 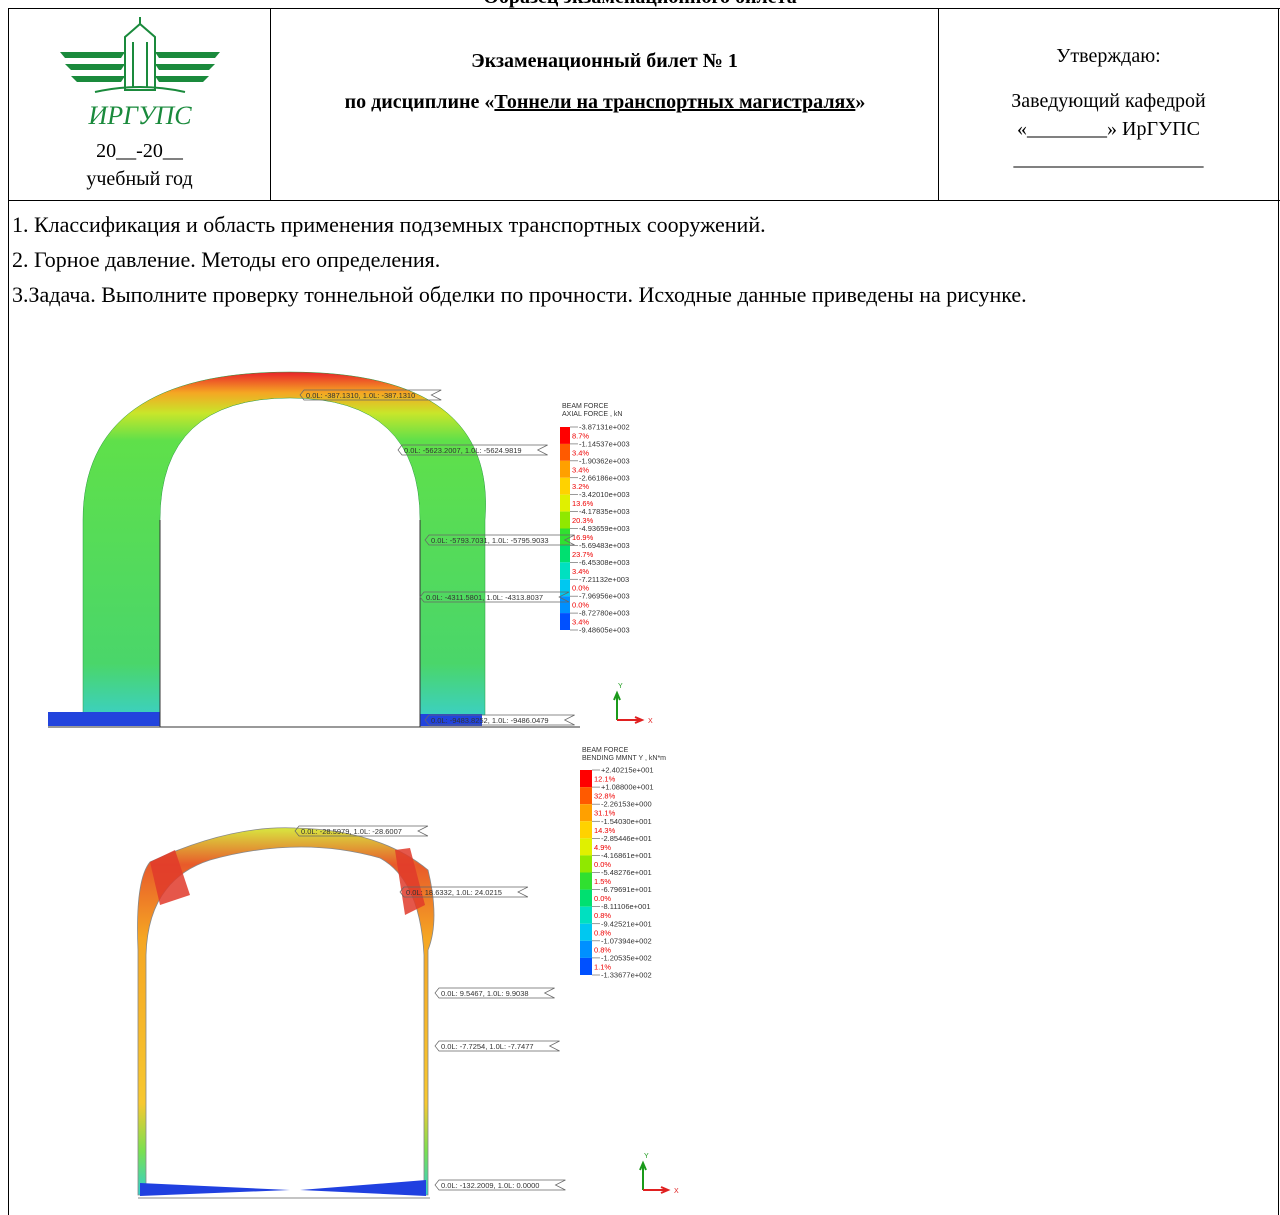 What do you see at coordinates (626, 838) in the screenshot?
I see `legend-value: -2.85446e+001` at bounding box center [626, 838].